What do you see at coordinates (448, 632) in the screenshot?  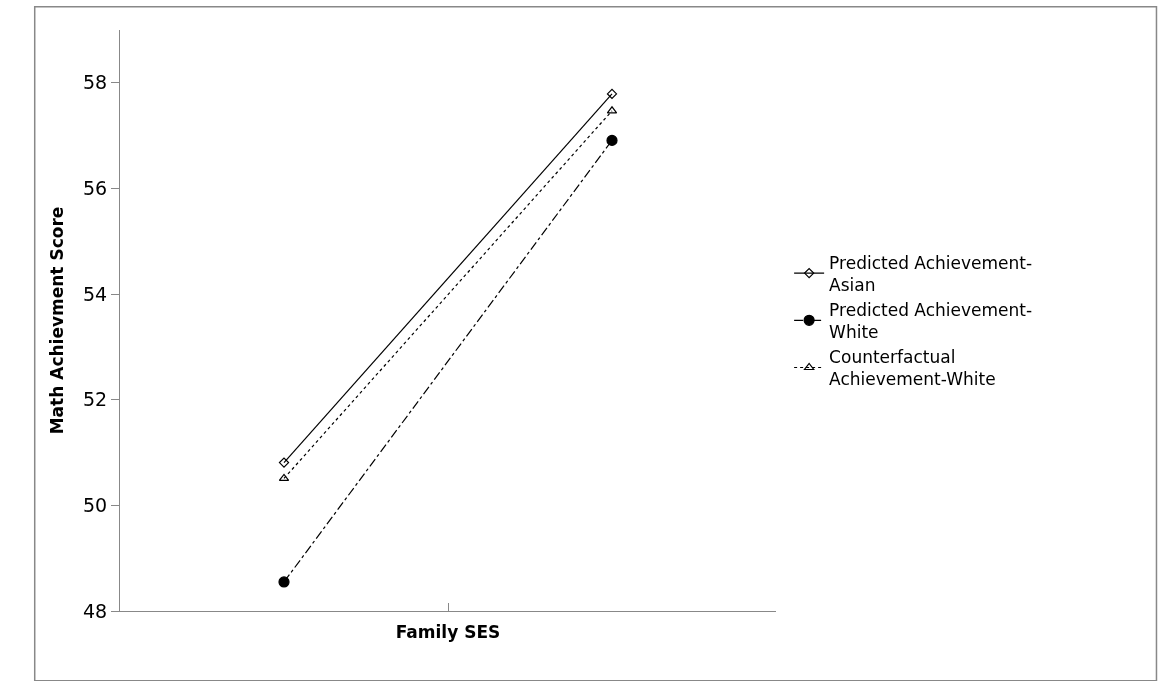 I see `x-axis-title: Family SES` at bounding box center [448, 632].